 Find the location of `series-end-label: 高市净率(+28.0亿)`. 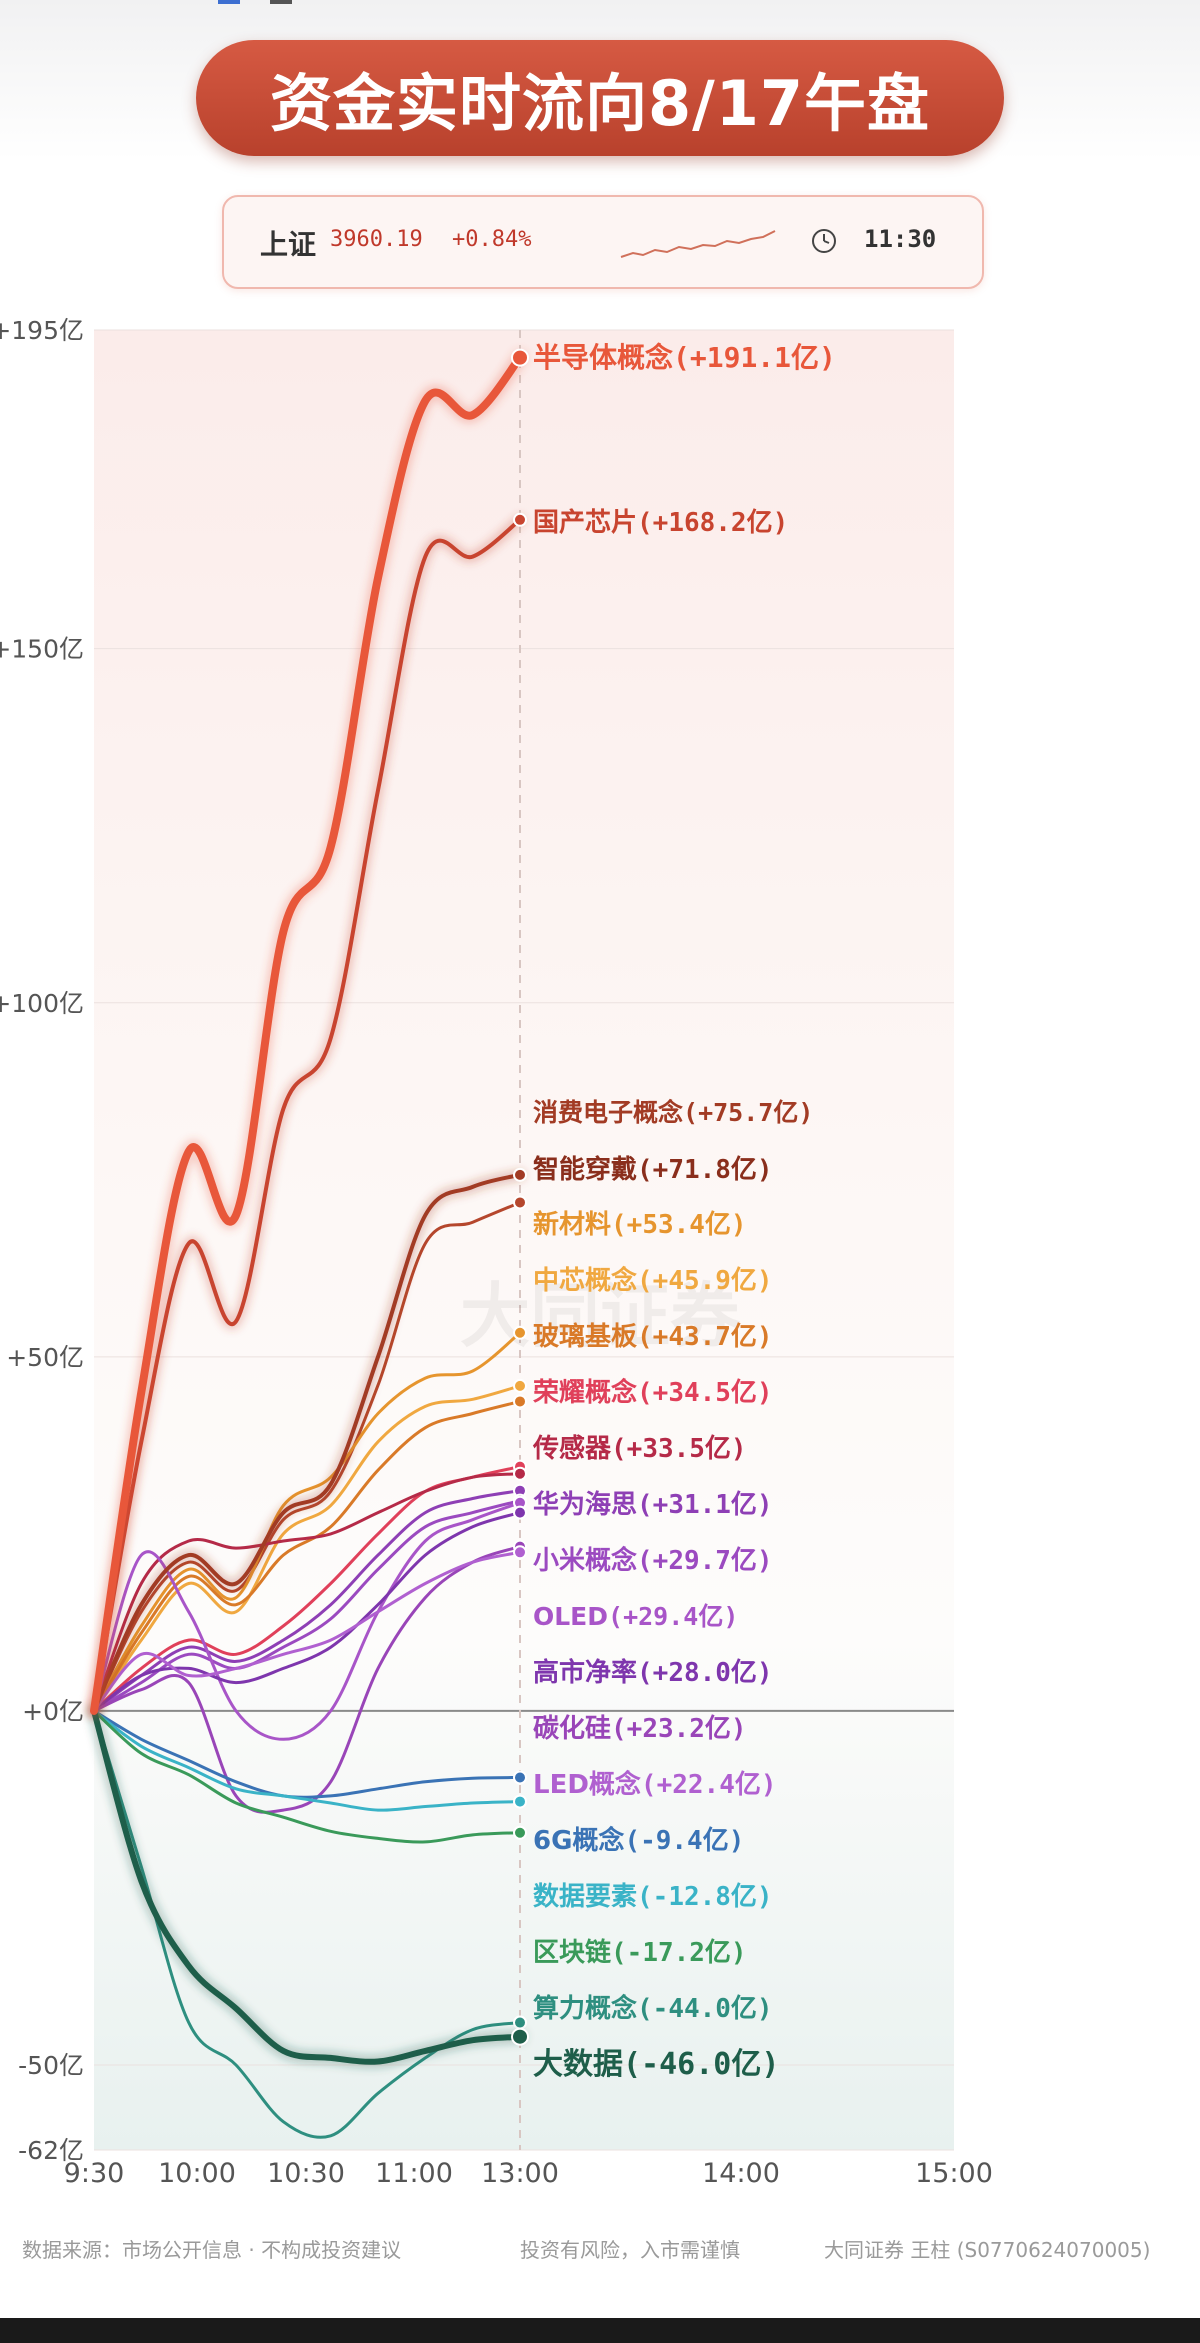

series-end-label: 高市净率(+28.0亿) is located at coordinates (653, 1672).